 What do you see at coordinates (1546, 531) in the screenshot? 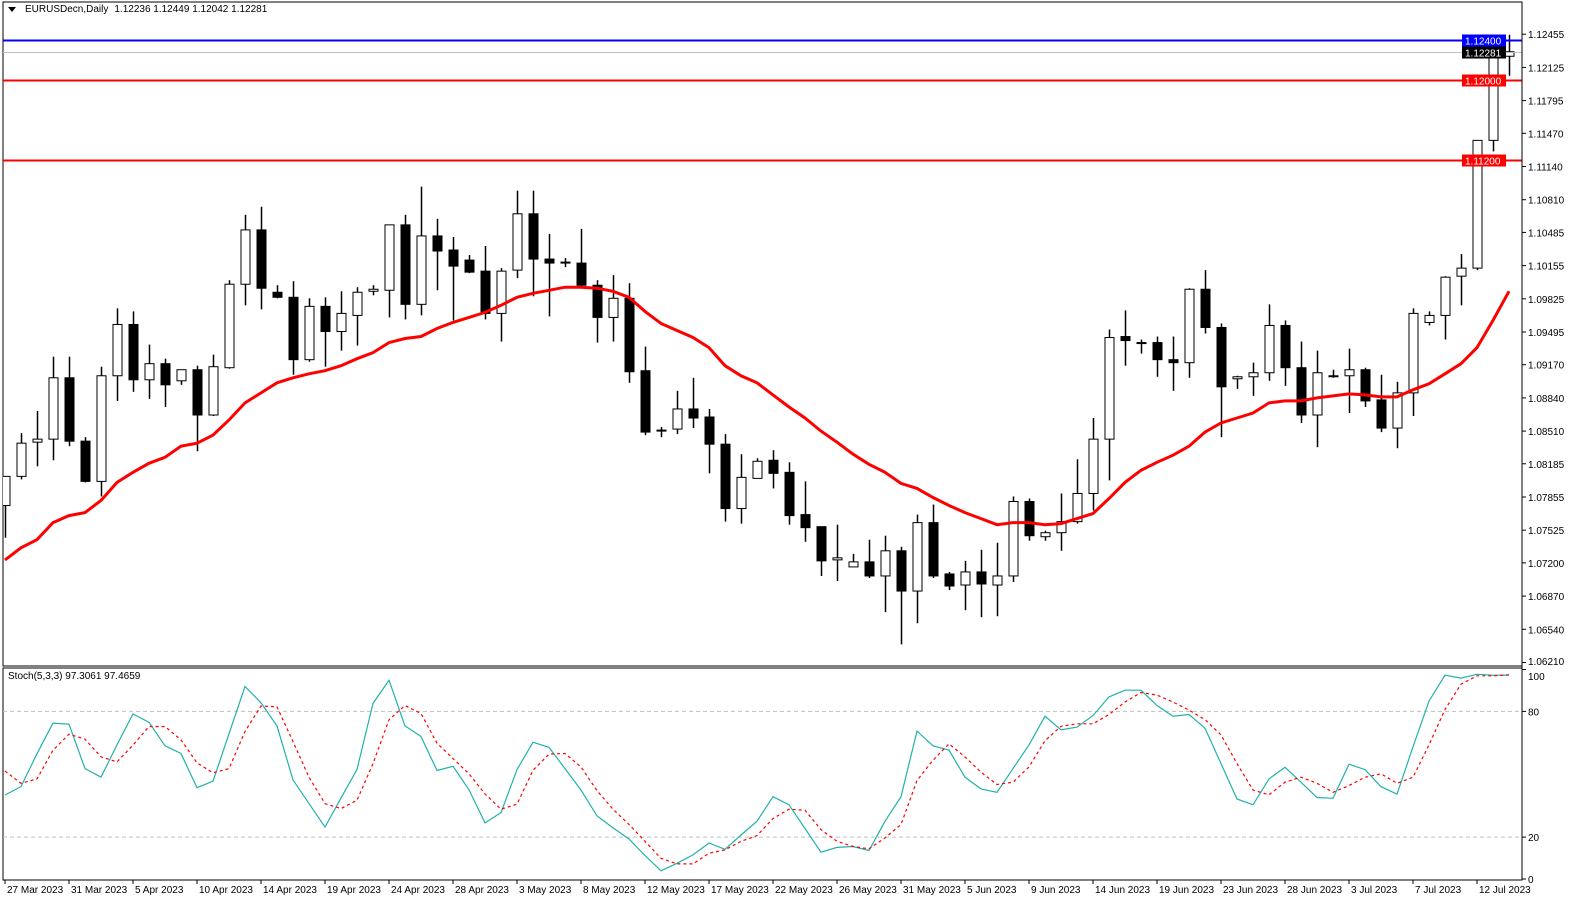
I see `price-tick-label: 1.07525` at bounding box center [1546, 531].